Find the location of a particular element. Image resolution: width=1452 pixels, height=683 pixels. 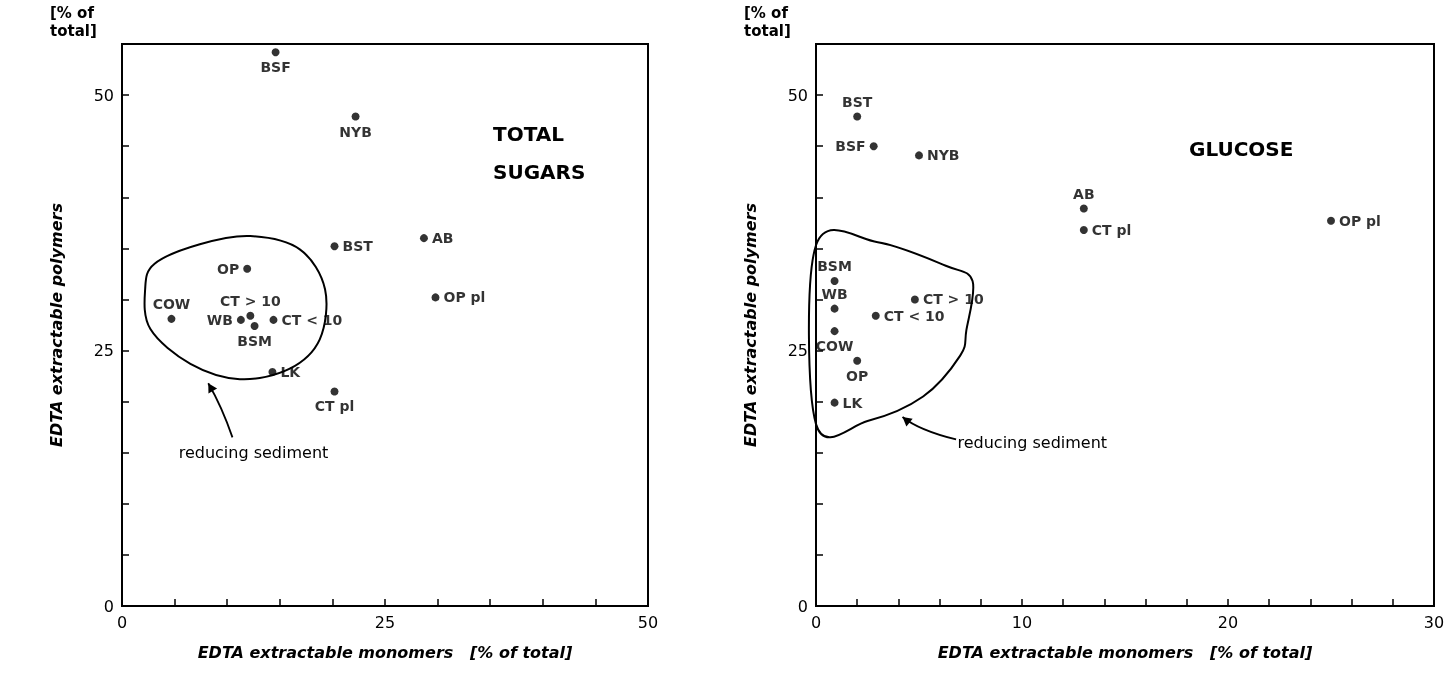

x-tick-label: 20 is located at coordinates (1228, 622).